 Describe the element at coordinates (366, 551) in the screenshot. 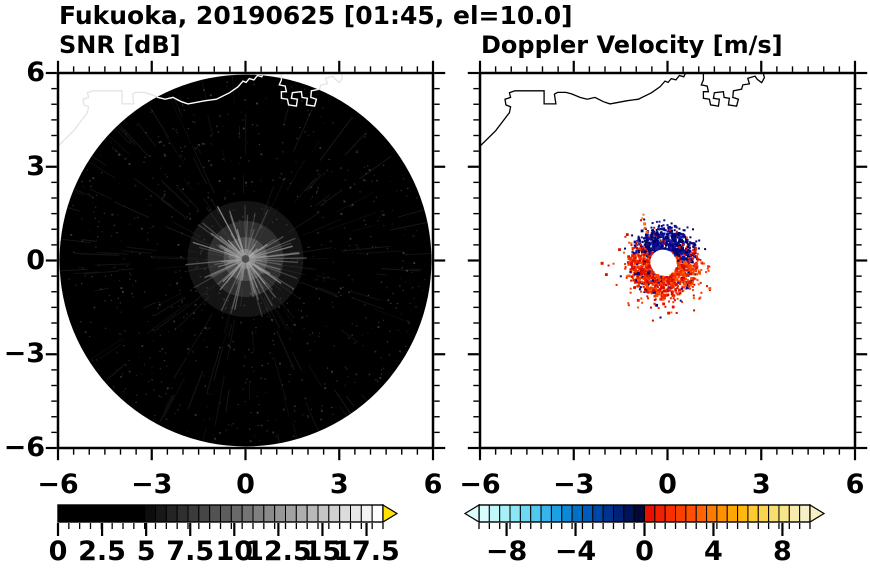

I see `snr-colorbar-label: 17.5` at that location.